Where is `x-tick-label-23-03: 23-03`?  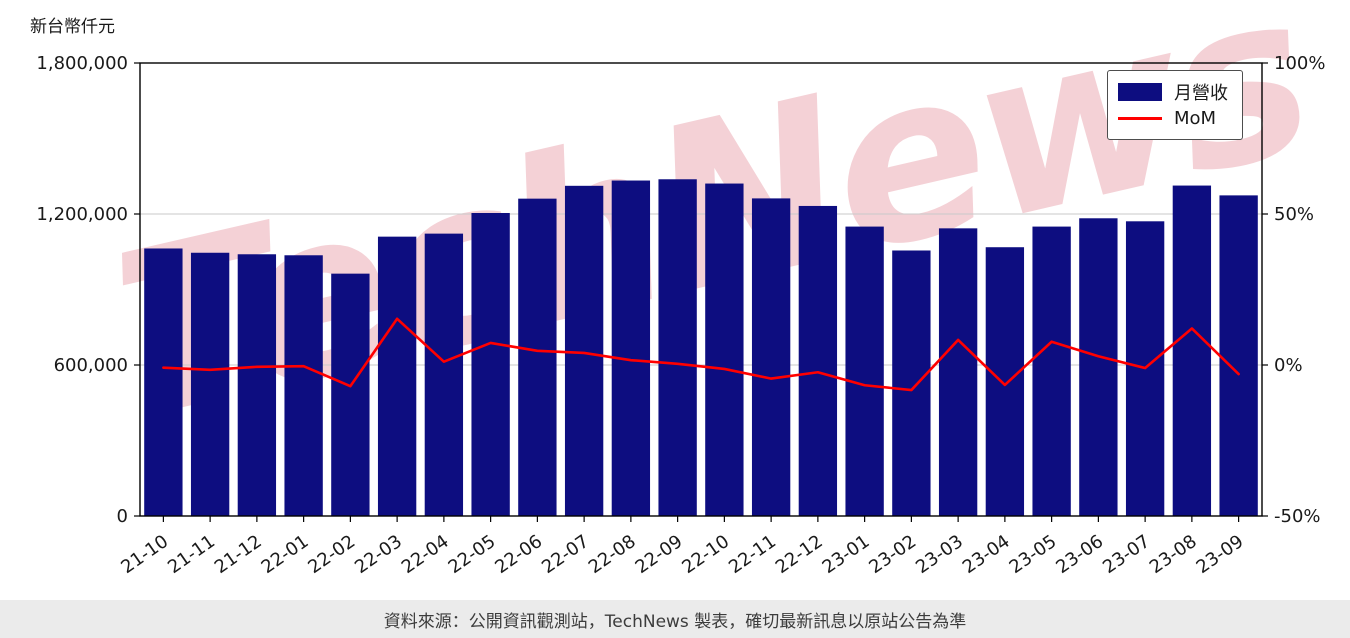
x-tick-label-23-03: 23-03 is located at coordinates (939, 554).